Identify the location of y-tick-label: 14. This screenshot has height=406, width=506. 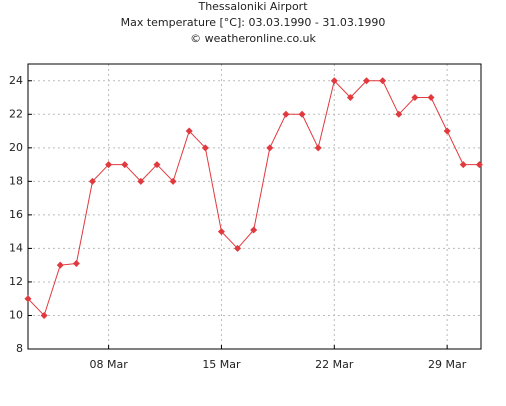
(16, 247).